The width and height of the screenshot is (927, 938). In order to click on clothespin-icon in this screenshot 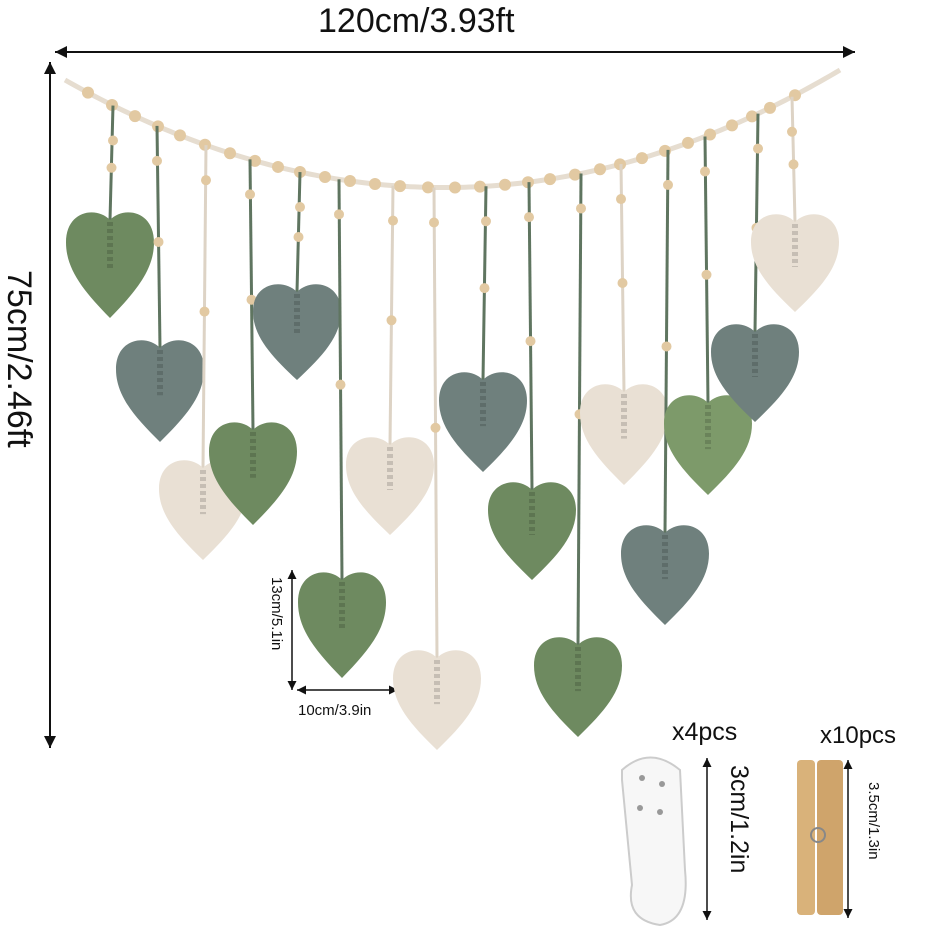, I will do `click(806, 837)`.